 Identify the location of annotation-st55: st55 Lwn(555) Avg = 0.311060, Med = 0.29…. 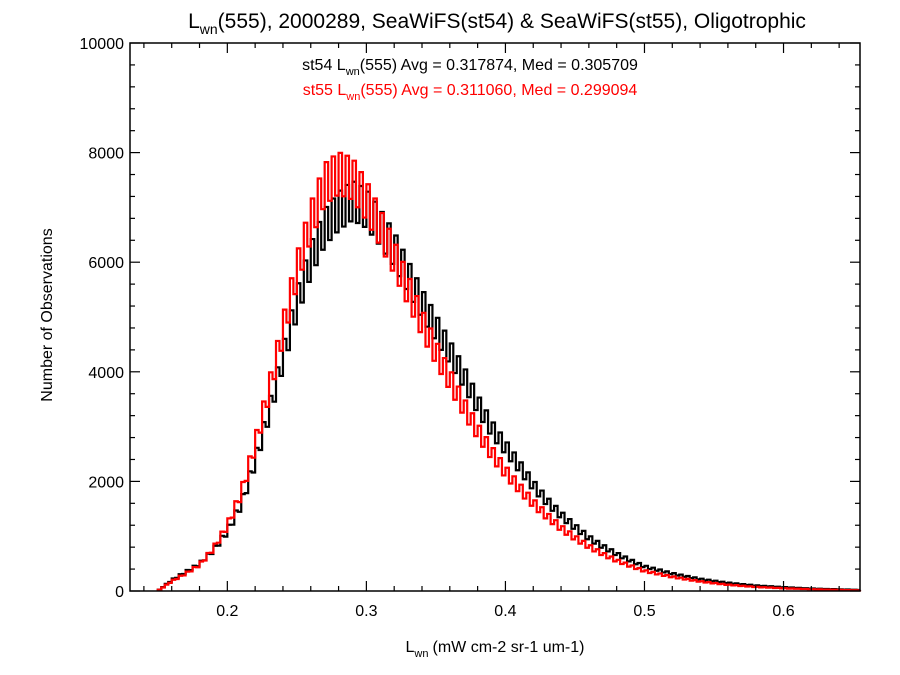
(470, 92).